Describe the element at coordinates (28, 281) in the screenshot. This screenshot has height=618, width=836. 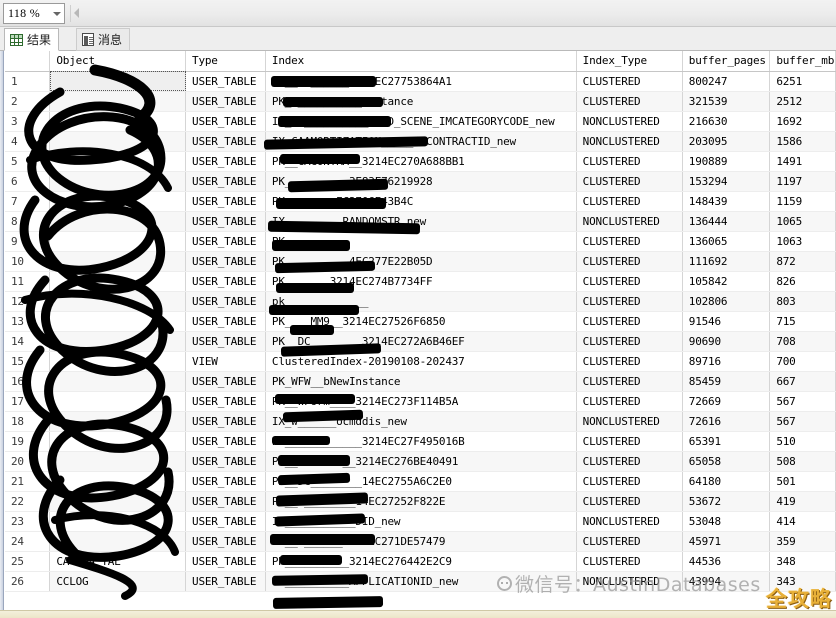
I see `row-number-cell: 11` at that location.